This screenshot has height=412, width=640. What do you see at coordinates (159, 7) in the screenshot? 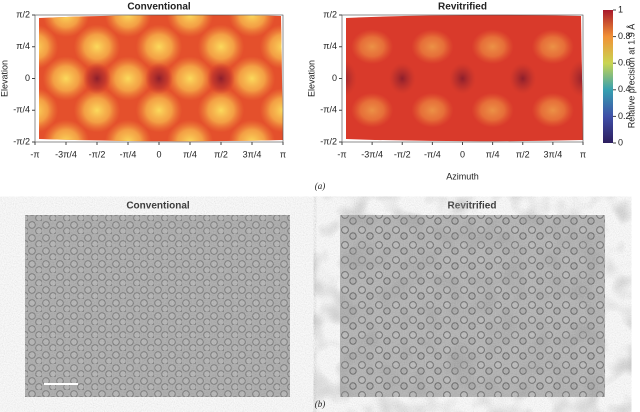
I see `plot-title: Conventional` at bounding box center [159, 7].